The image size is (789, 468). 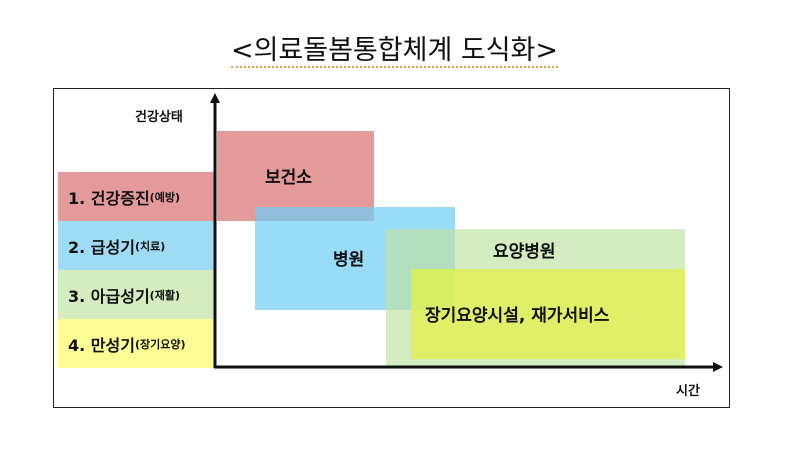 I want to click on service-label: 장기요양시설, 재가서비스, so click(x=517, y=316).